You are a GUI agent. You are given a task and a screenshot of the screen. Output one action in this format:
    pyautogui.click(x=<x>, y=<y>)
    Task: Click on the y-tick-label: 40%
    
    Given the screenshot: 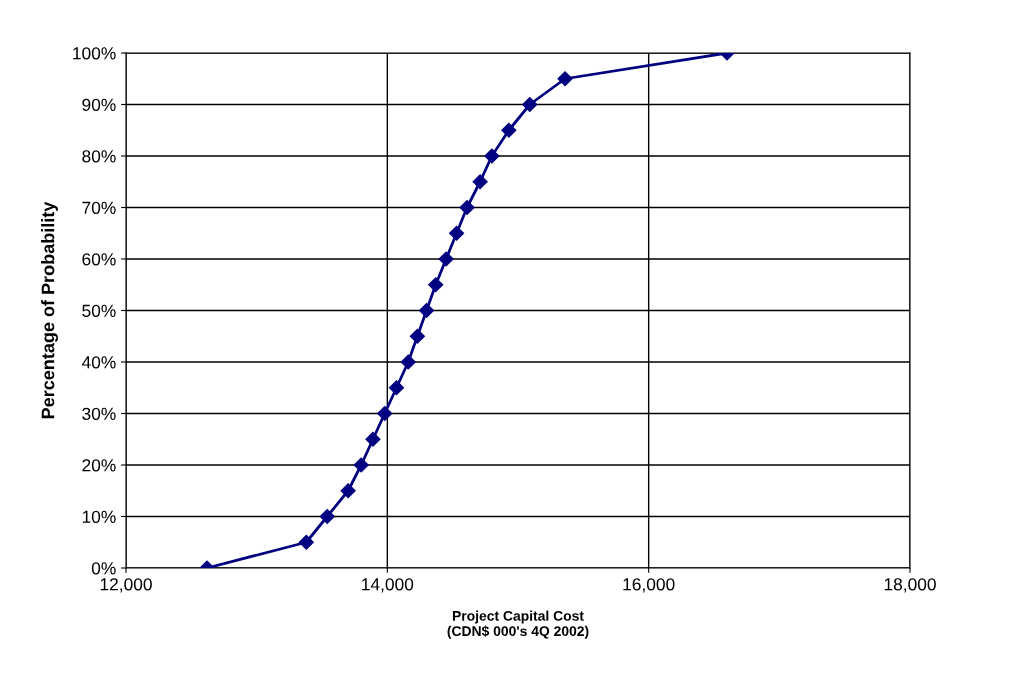 What is the action you would take?
    pyautogui.click(x=98, y=362)
    